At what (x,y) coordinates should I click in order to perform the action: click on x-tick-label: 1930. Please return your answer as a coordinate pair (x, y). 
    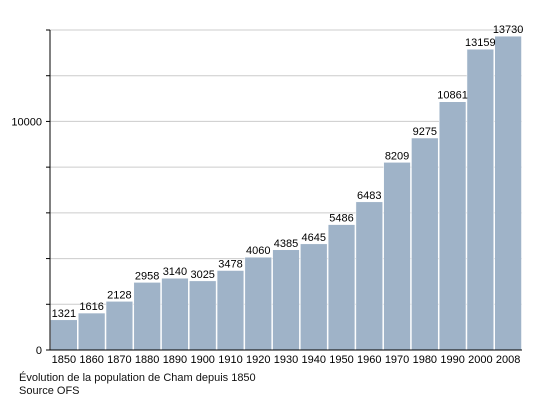
    Looking at the image, I should click on (286, 360).